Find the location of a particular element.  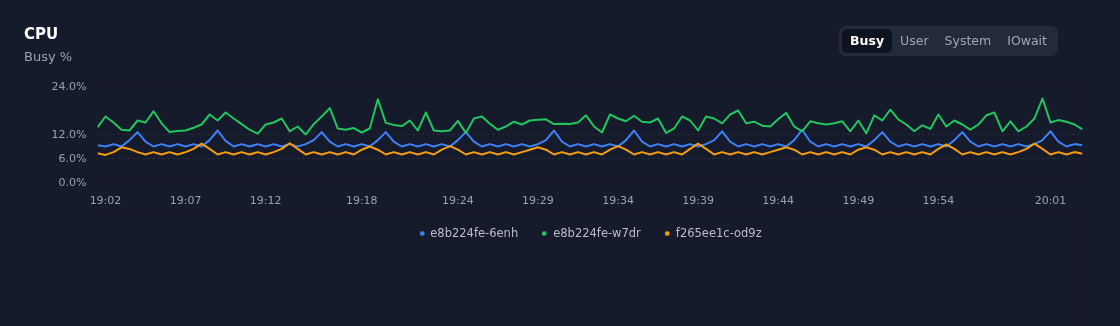

text: User is located at coordinates (914, 41).